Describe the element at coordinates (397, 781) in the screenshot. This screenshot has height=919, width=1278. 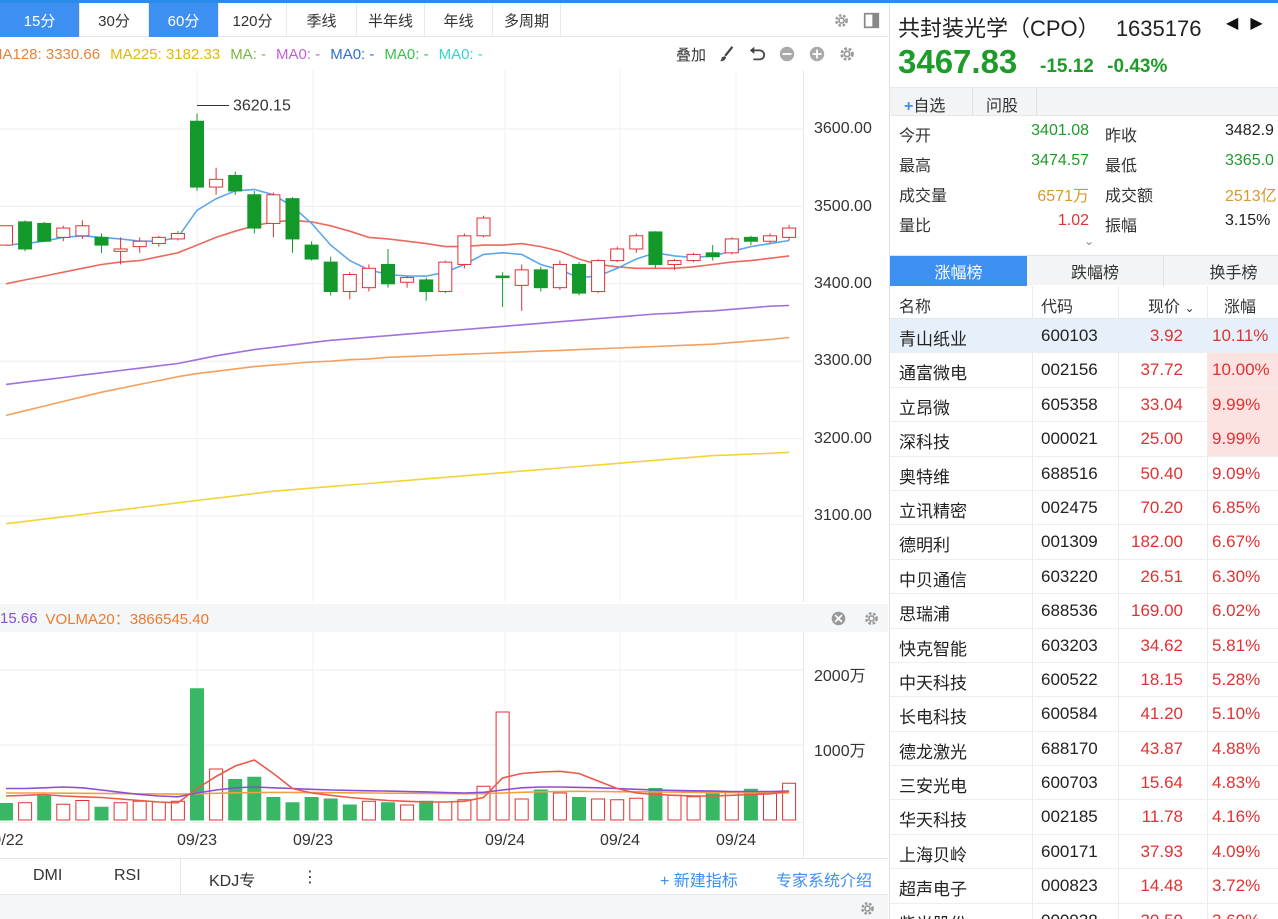
I see `vol-ma-a-line` at that location.